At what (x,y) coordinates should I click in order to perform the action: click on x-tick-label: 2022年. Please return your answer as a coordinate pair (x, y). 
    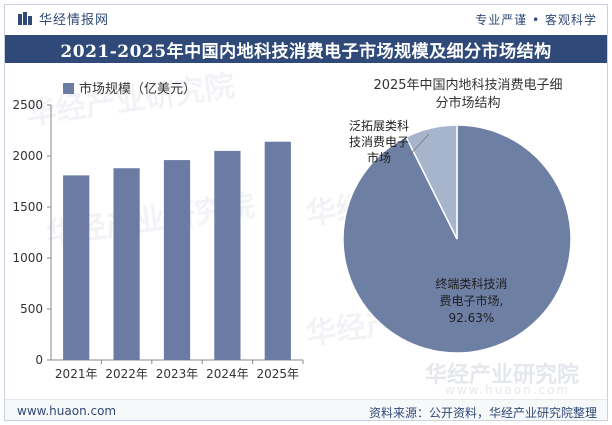
    Looking at the image, I should click on (126, 374).